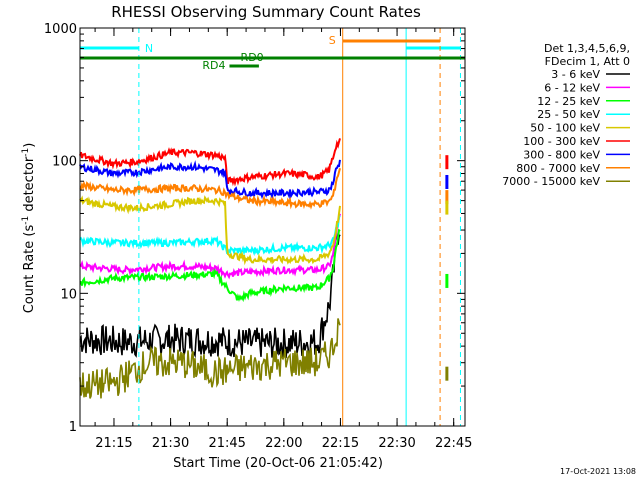  Describe the element at coordinates (29, 145) in the screenshot. I see `y-axis-label-end: )` at that location.